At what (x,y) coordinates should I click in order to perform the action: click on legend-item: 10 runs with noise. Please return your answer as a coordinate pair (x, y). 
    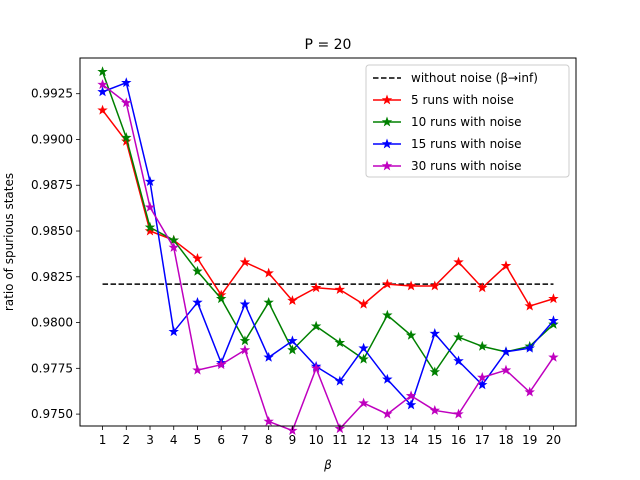
    Looking at the image, I should click on (447, 122).